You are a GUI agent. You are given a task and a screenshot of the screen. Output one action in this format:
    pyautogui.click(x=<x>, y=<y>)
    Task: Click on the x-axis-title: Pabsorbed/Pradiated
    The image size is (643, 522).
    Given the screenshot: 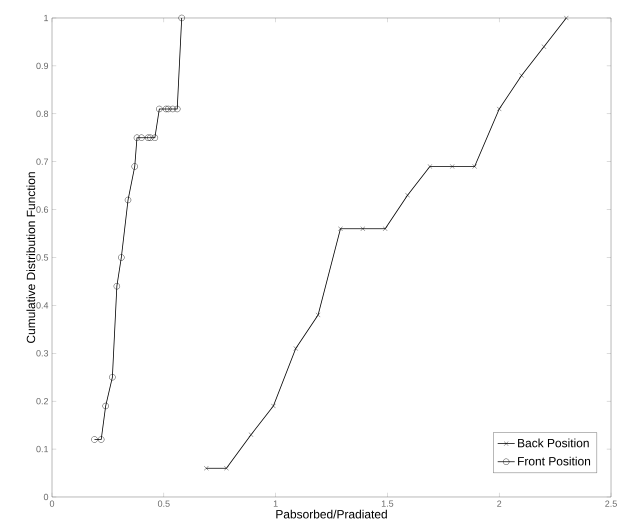 What is the action you would take?
    pyautogui.click(x=331, y=514)
    